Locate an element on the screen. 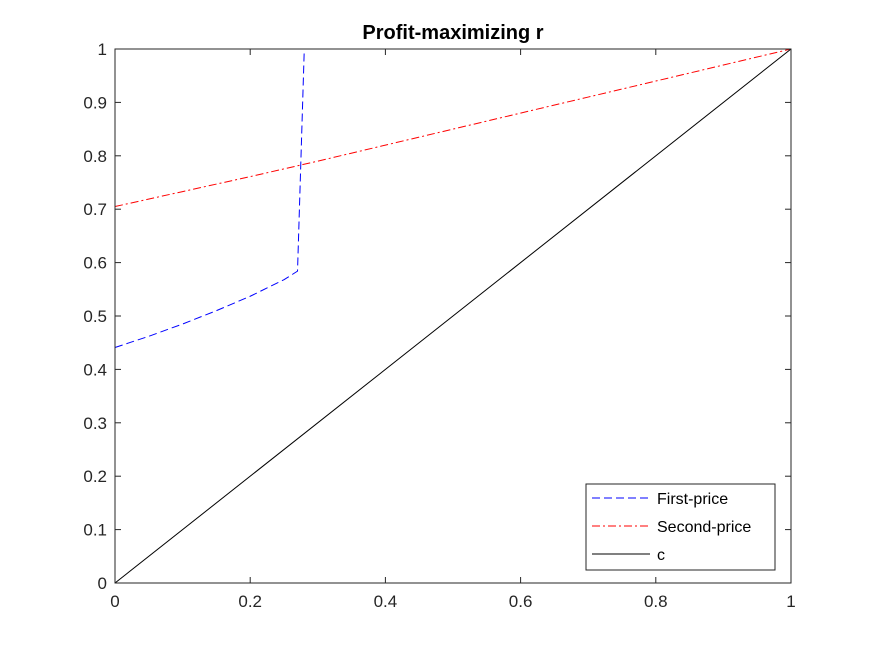 The height and width of the screenshot is (661, 875). y-tick-label-0: 0 is located at coordinates (102, 583).